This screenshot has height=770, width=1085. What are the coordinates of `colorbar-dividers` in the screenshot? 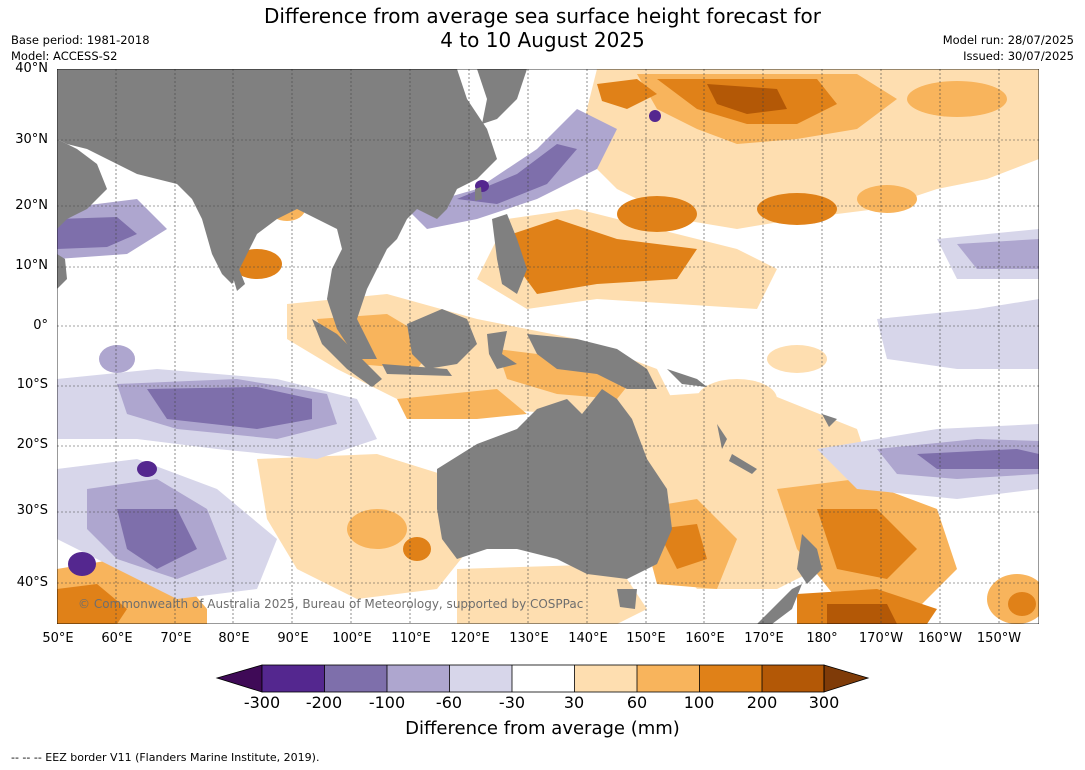 It's located at (543, 678).